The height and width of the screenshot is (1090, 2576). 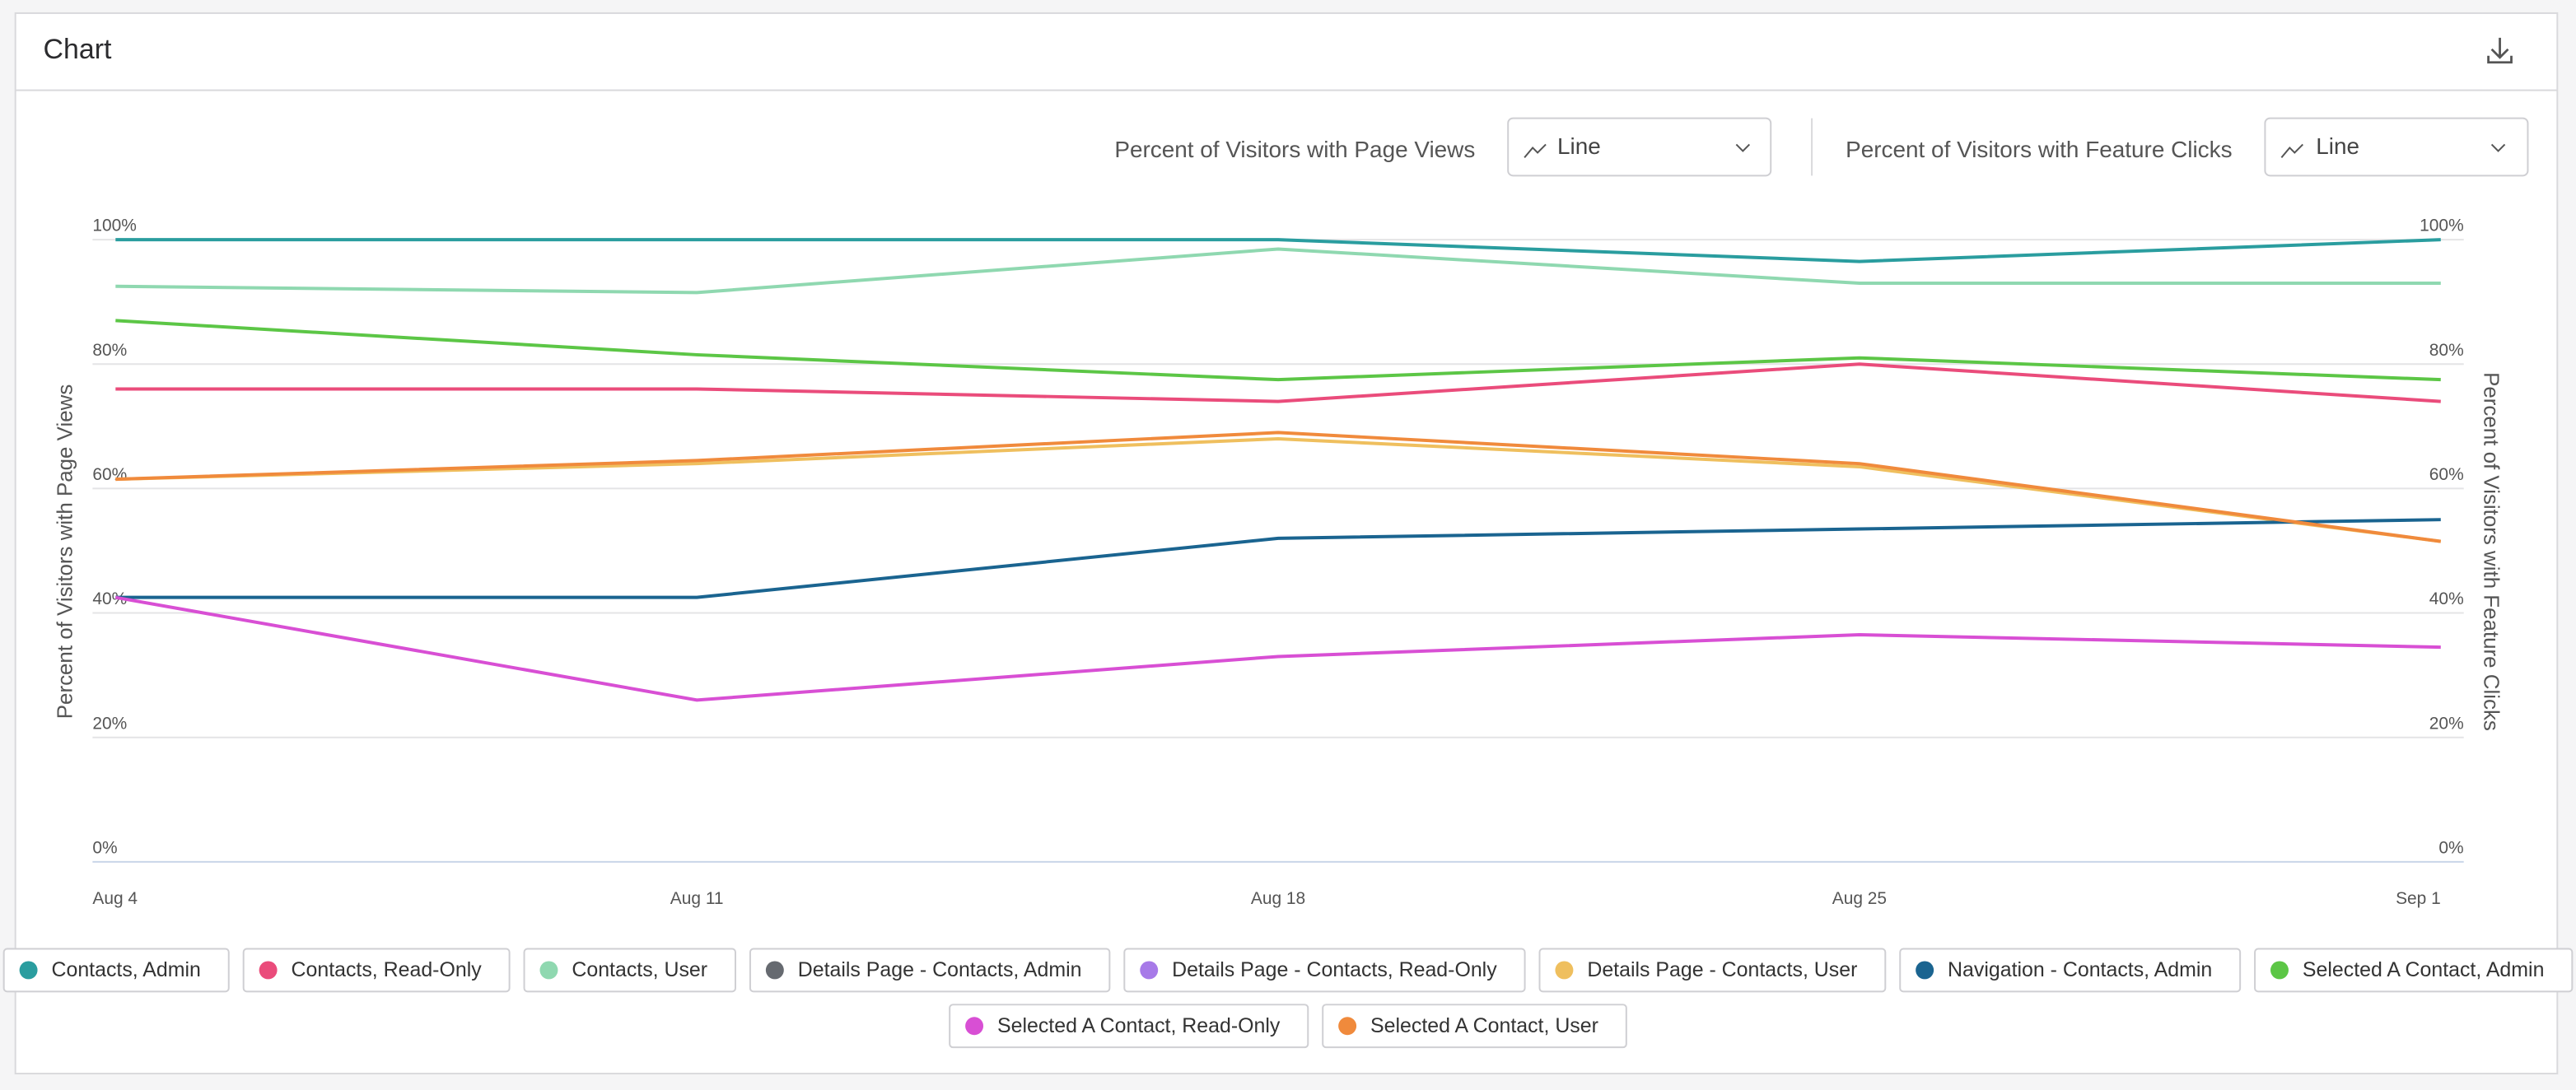 I want to click on y2-tick-label: 0%, so click(x=2450, y=847).